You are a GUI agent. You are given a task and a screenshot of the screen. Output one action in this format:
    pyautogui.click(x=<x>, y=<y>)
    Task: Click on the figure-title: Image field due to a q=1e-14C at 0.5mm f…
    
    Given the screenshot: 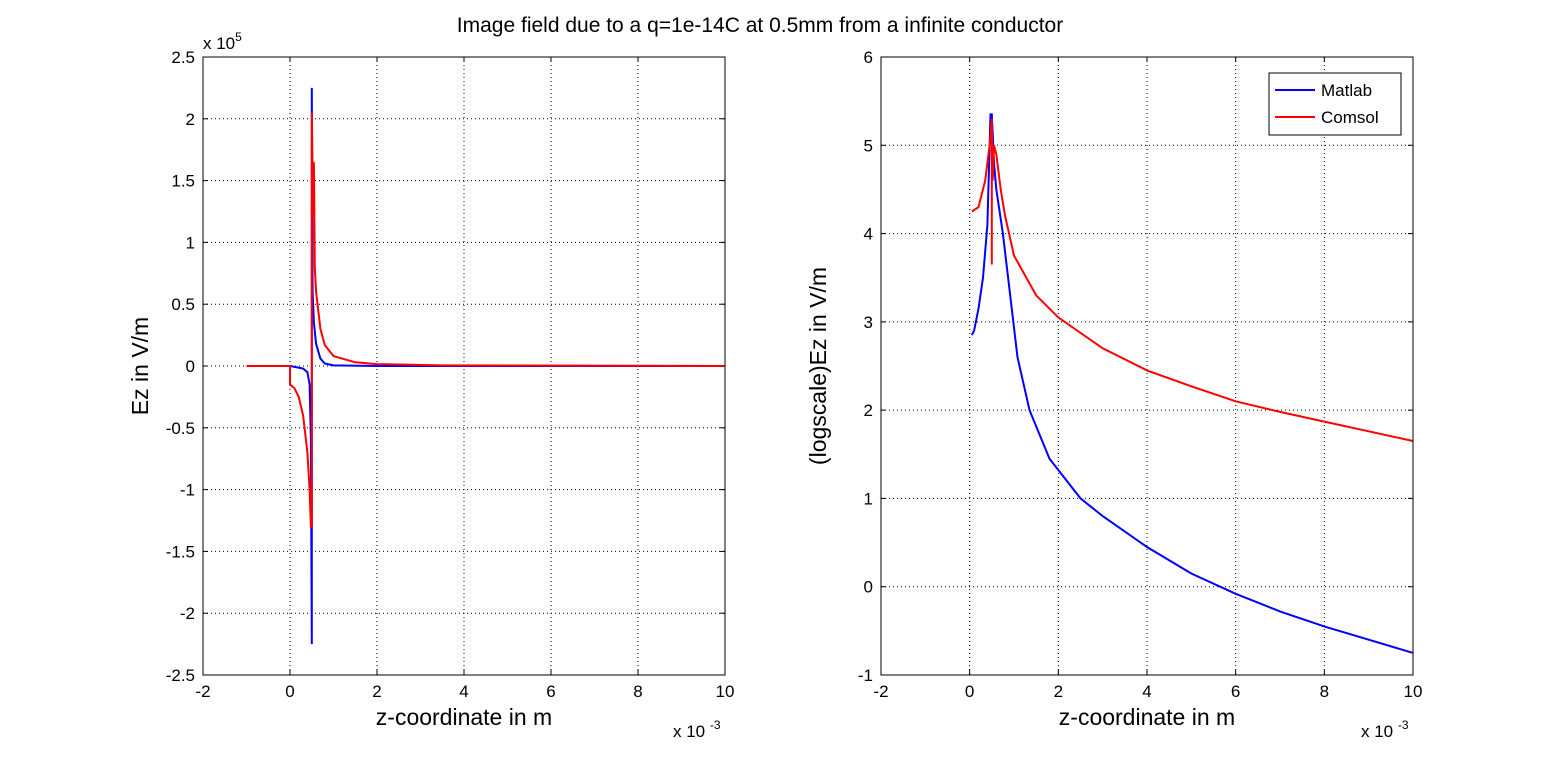 What is the action you would take?
    pyautogui.click(x=760, y=25)
    